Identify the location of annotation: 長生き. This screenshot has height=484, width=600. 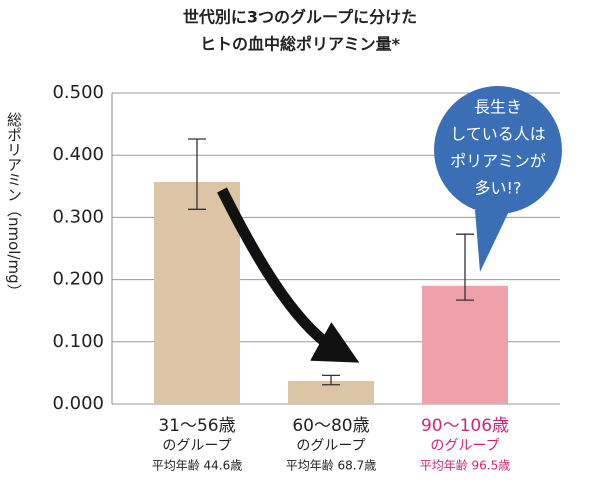
(498, 107).